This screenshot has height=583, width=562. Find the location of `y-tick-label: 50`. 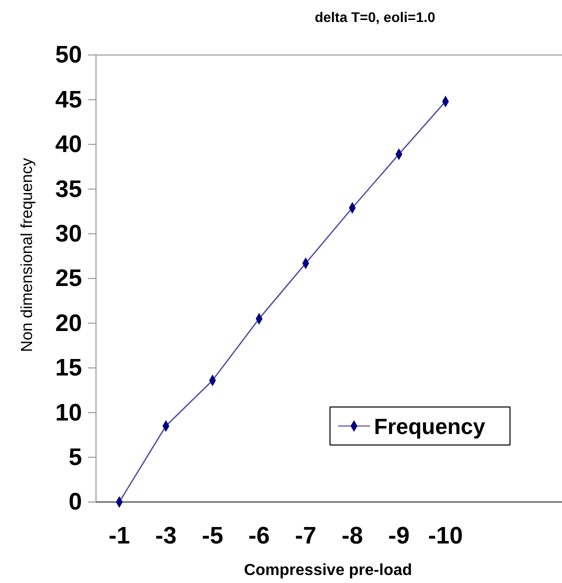

y-tick-label: 50 is located at coordinates (68, 55).